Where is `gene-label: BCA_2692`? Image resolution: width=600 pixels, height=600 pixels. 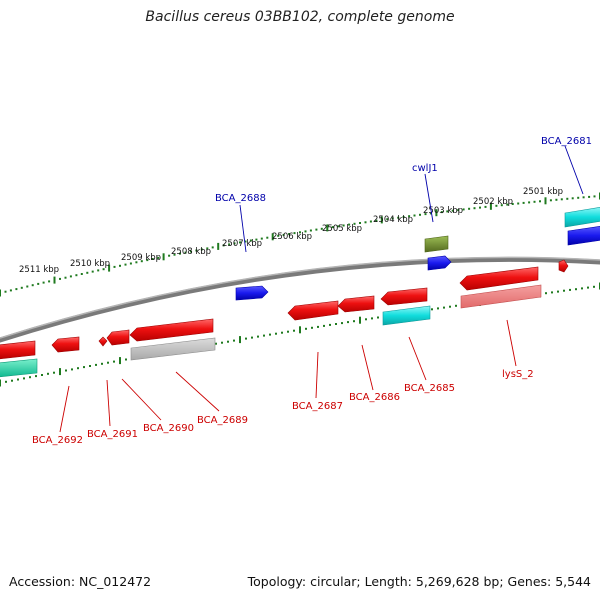
gene-label: BCA_2692 is located at coordinates (57, 440).